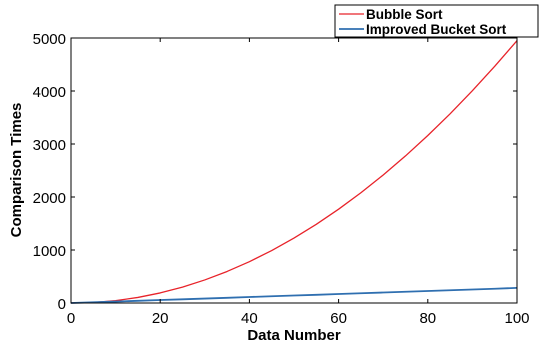 The image size is (539, 345). I want to click on series-line-improved-bucket-sort, so click(294, 295).